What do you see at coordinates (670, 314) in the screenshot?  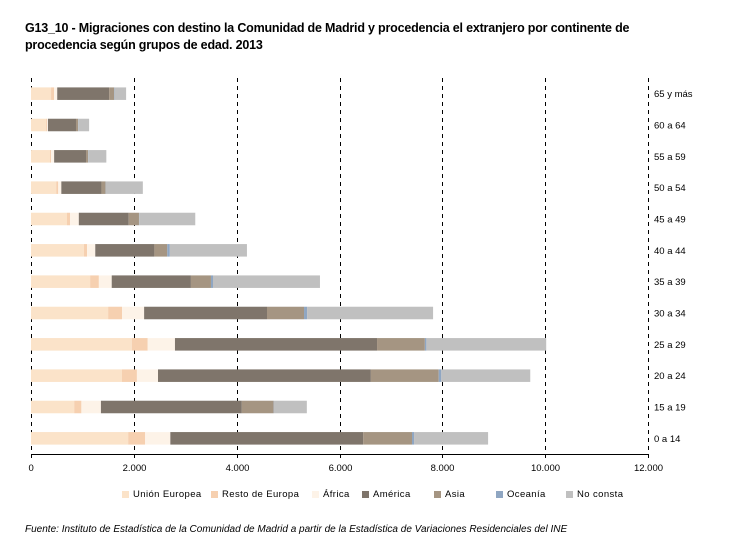 I see `category-label: 30 a 34` at bounding box center [670, 314].